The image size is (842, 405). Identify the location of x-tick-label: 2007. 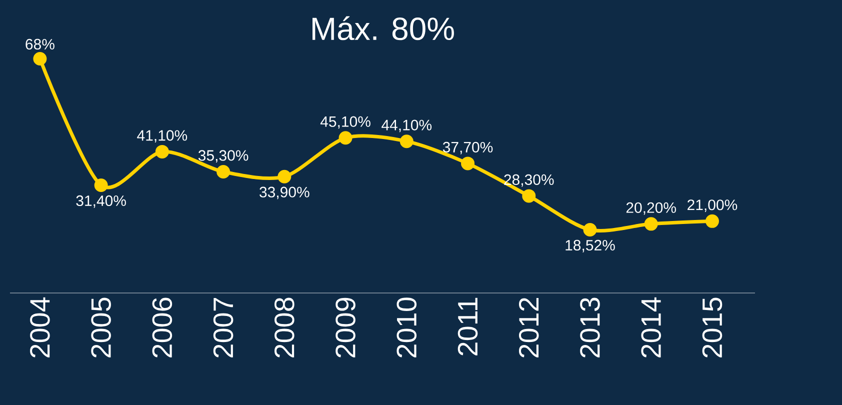
(223, 328).